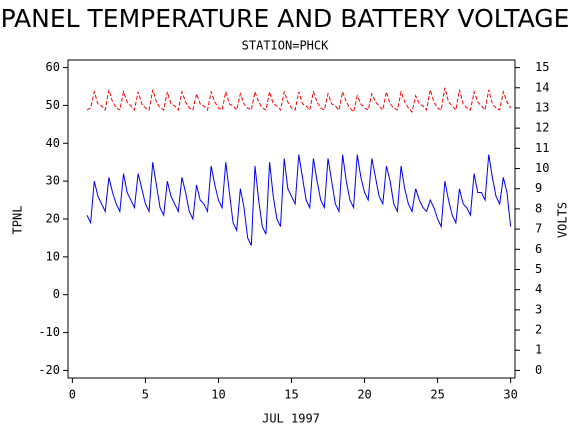 The width and height of the screenshot is (570, 430). Describe the element at coordinates (364, 395) in the screenshot. I see `x-tick-label: 20` at that location.